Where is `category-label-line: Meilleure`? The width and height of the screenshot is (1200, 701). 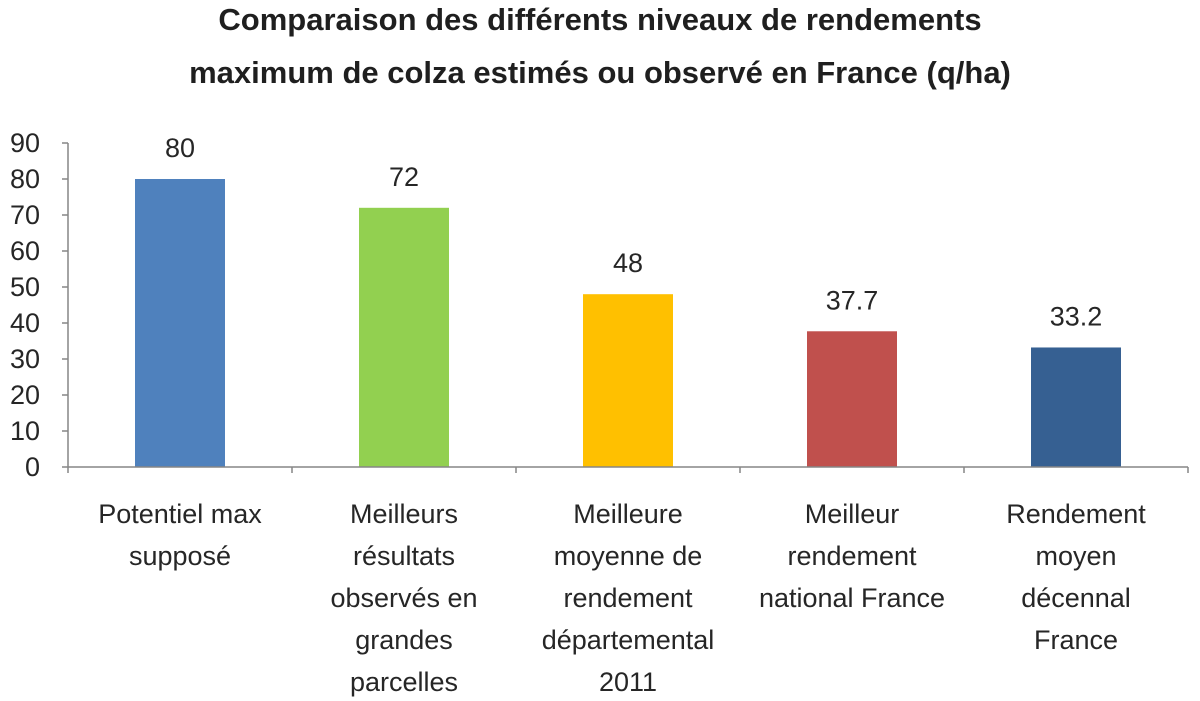 category-label-line: Meilleure is located at coordinates (628, 514).